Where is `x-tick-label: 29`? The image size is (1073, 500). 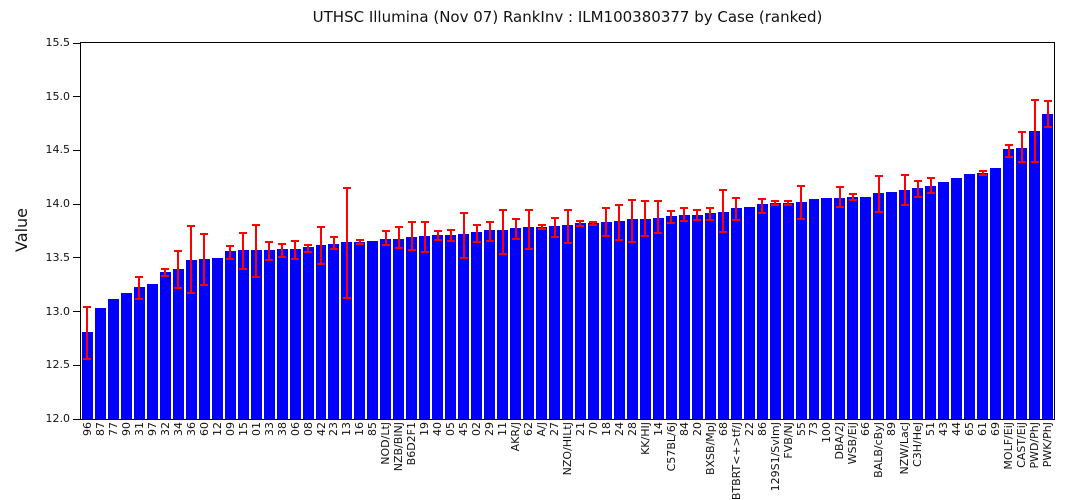 x-tick-label: 29 is located at coordinates (490, 429).